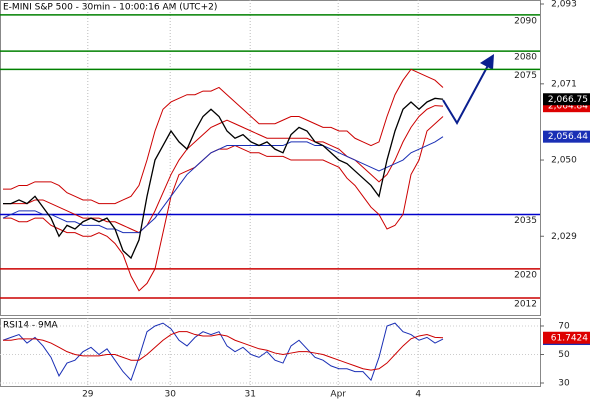 This screenshot has height=404, width=590. I want to click on level-label: 2090, so click(525, 21).